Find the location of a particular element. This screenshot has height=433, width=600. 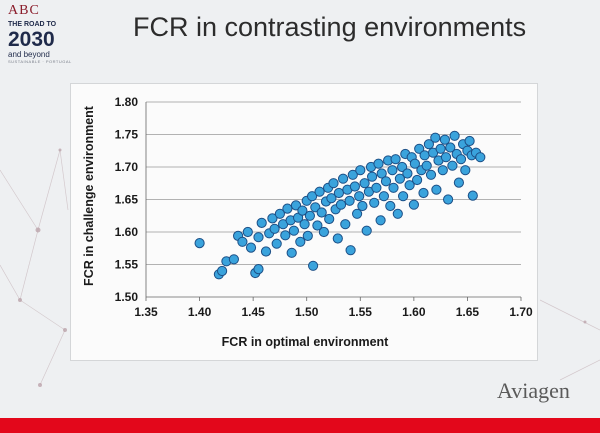

y-tick-label: 1.65 is located at coordinates (127, 200).